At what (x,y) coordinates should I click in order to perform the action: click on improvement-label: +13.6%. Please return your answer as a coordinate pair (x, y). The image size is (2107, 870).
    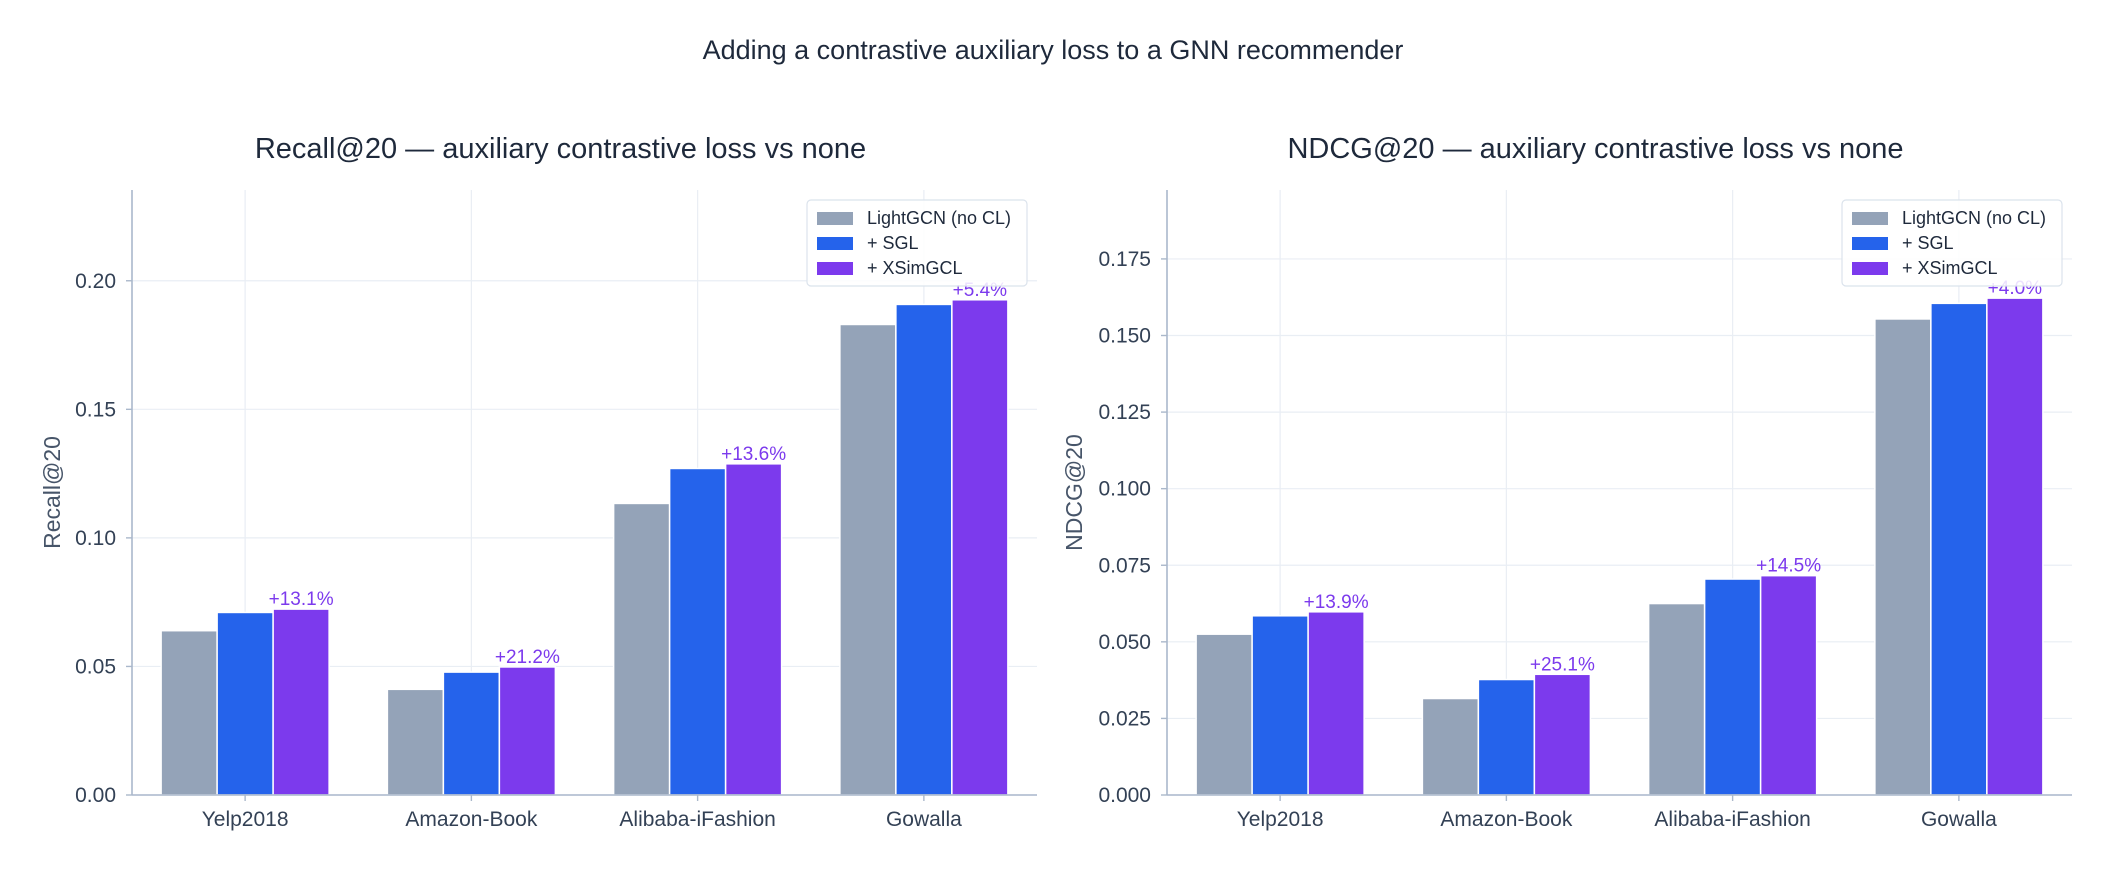
    Looking at the image, I should click on (753, 454).